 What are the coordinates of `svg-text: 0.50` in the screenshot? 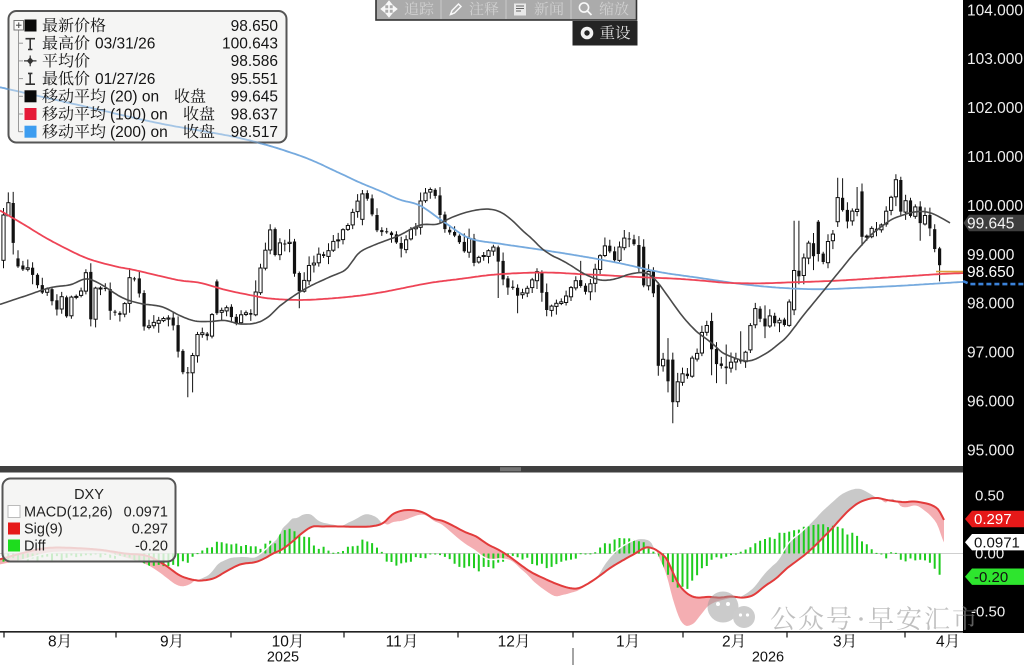 It's located at (989, 496).